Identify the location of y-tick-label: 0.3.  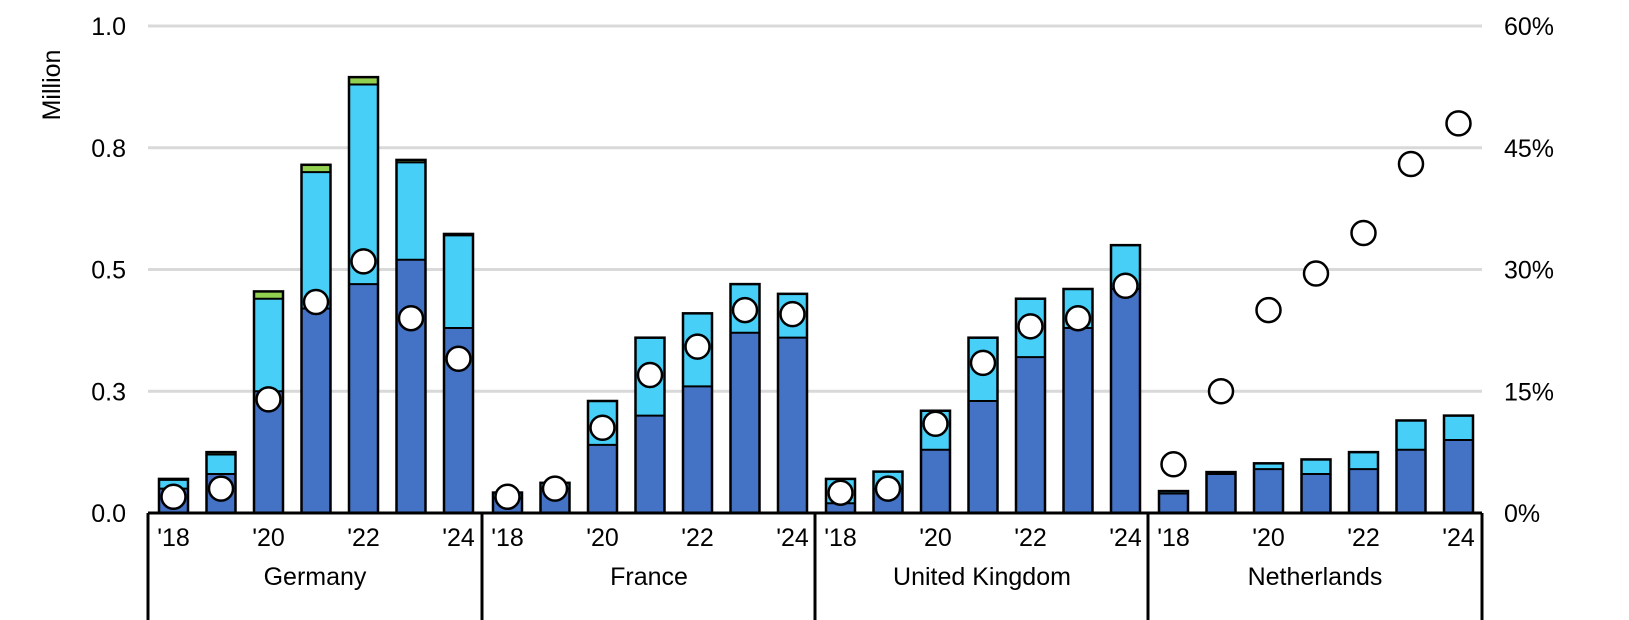
(108, 392).